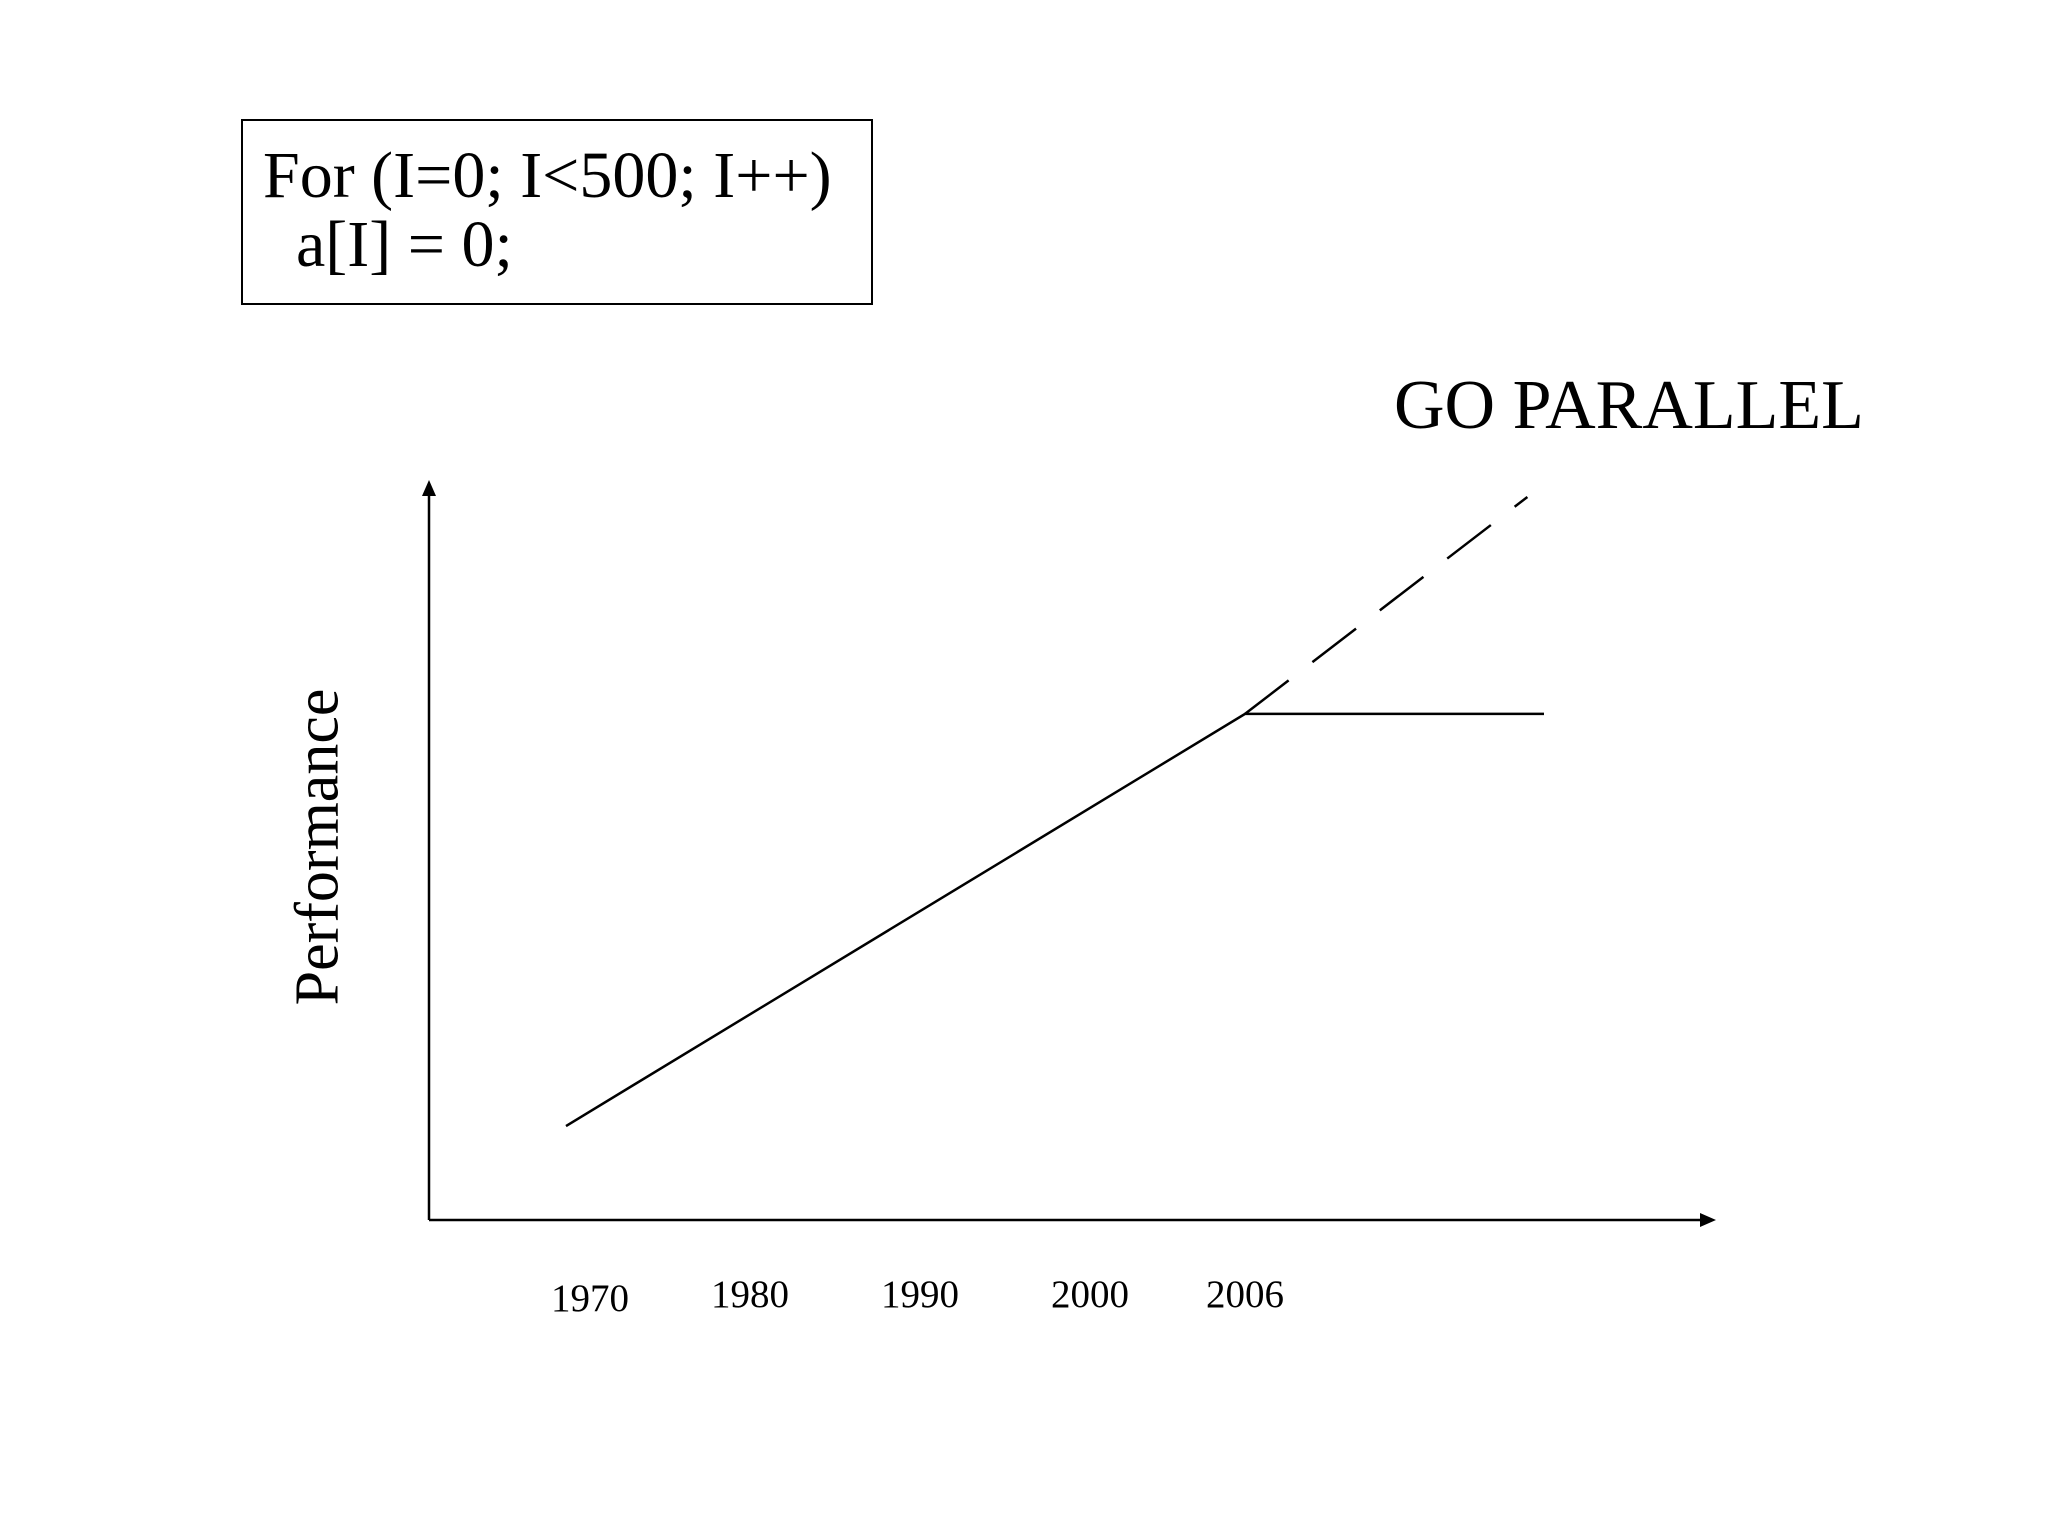  What do you see at coordinates (388, 245) in the screenshot?
I see `code-line-2: a[I] = 0;` at bounding box center [388, 245].